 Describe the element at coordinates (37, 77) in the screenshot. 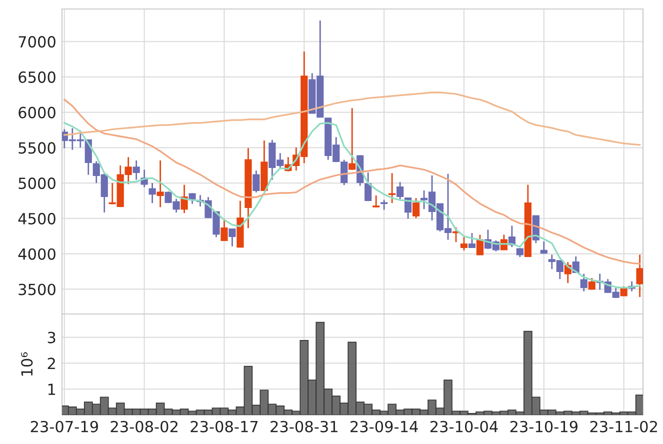

I see `y-tick-label: 6500` at that location.